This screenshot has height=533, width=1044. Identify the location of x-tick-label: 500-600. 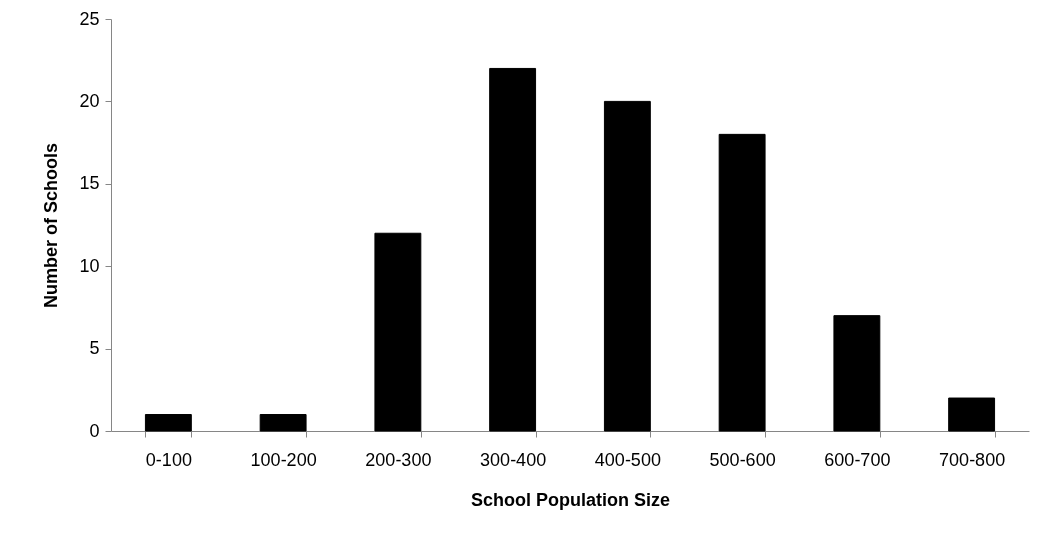
(742, 459).